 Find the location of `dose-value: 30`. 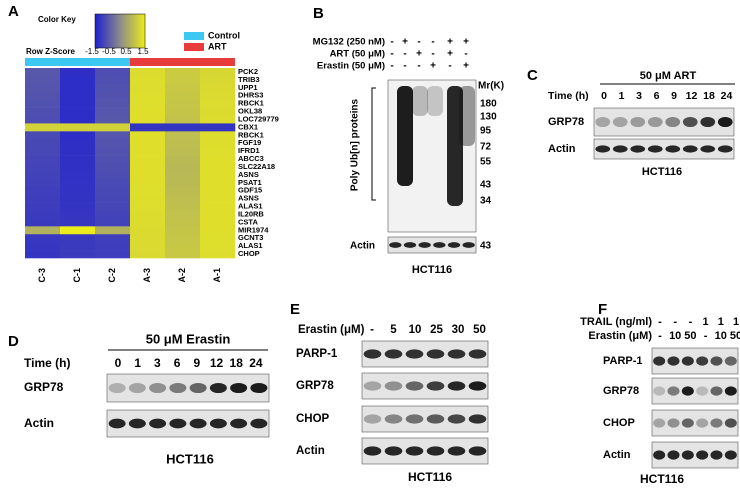

dose-value: 30 is located at coordinates (458, 330).